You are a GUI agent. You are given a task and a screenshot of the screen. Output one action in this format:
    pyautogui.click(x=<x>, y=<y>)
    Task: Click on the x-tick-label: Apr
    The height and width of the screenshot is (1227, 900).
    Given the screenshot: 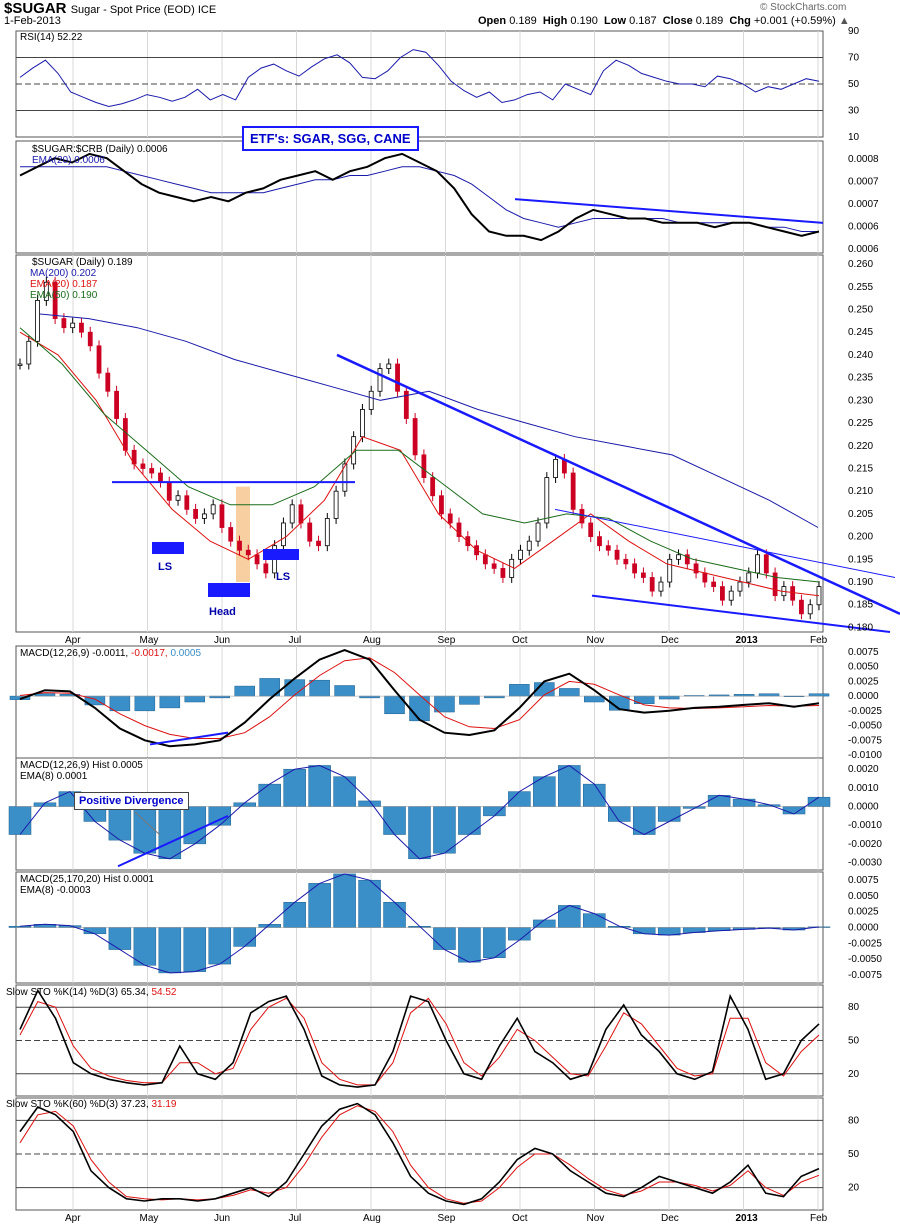 What is the action you would take?
    pyautogui.click(x=73, y=1218)
    